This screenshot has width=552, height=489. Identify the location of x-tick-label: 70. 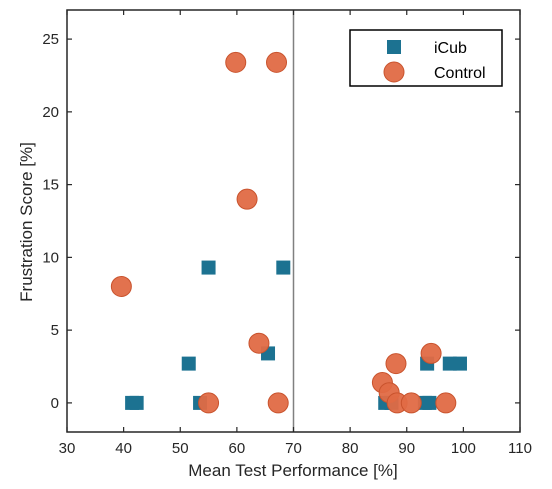
(293, 448).